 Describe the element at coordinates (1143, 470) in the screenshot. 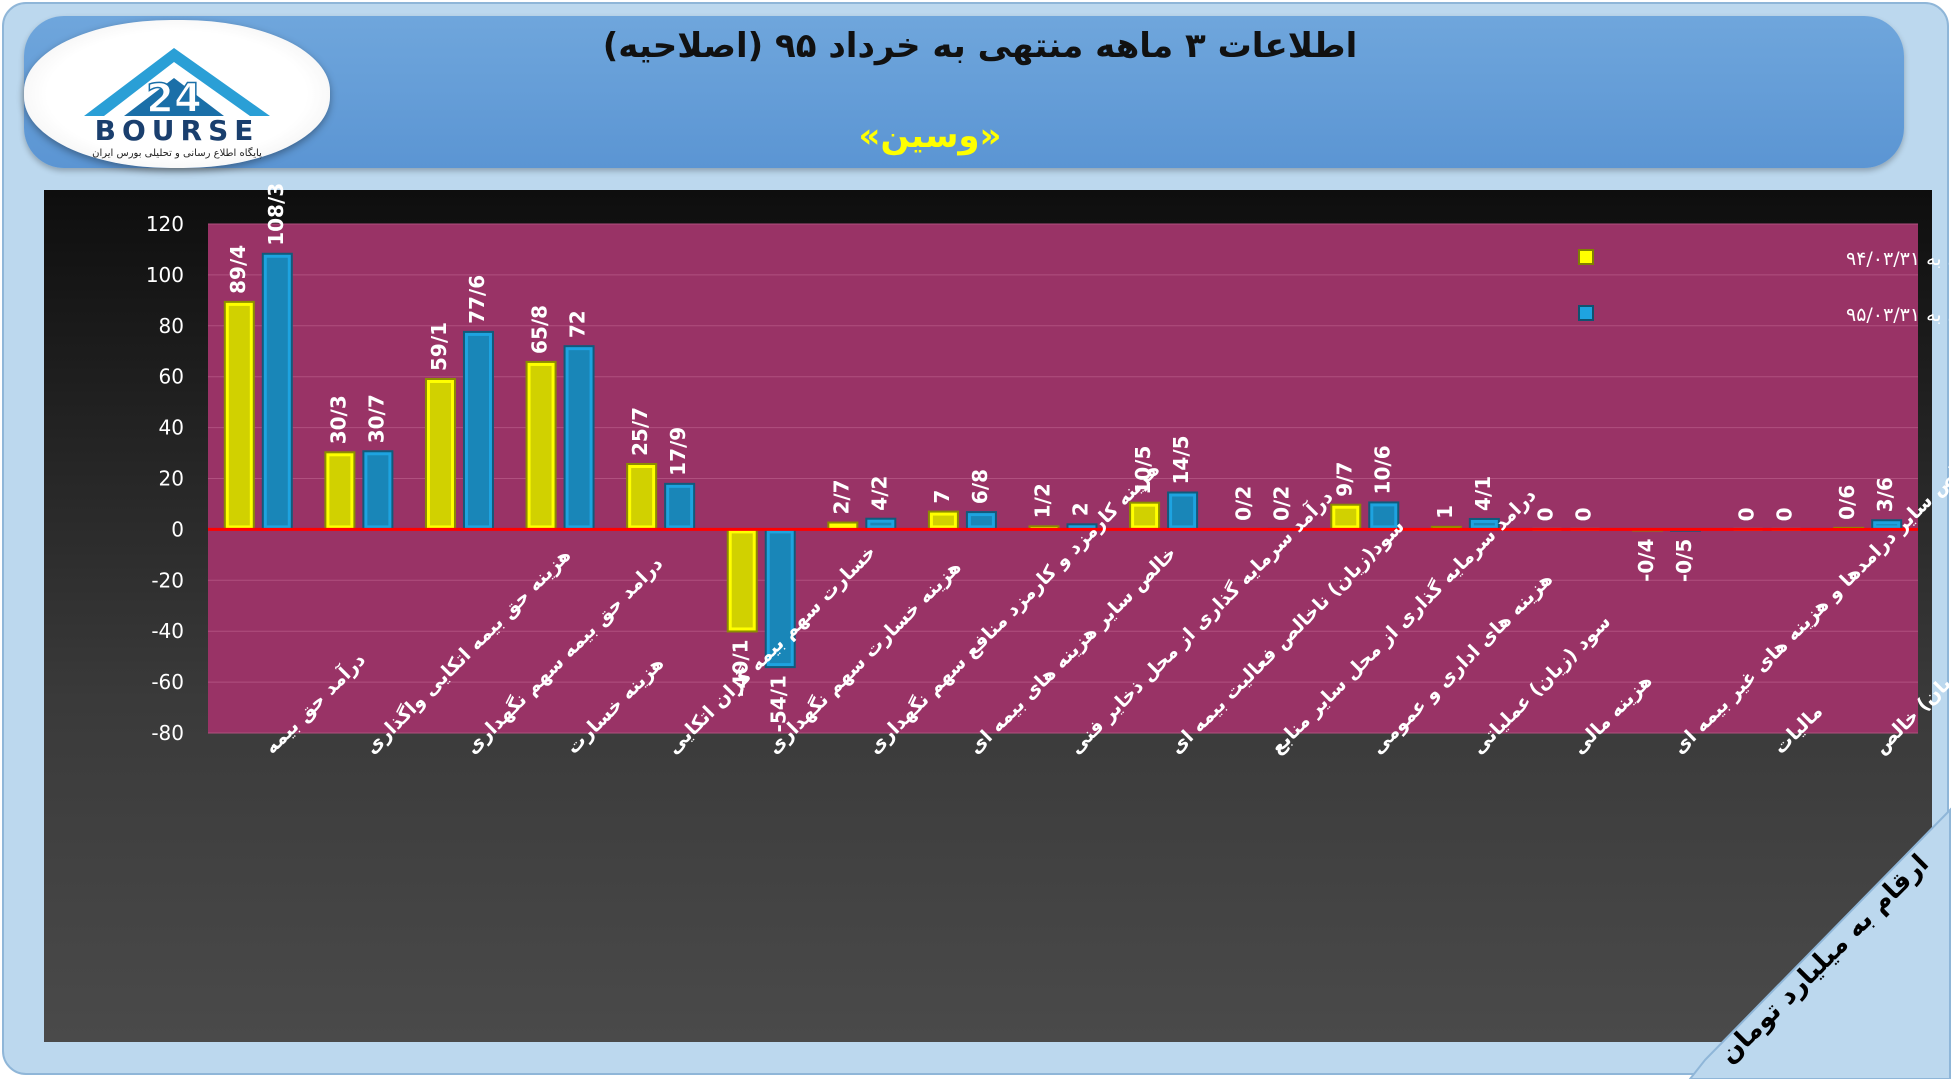

I see `data-label-series-1: 10/5` at that location.